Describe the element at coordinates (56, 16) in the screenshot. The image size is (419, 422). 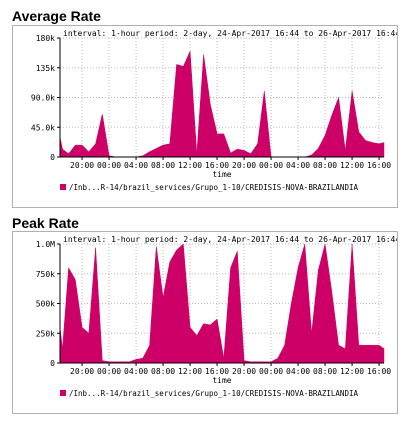
I see `average-rate-heading: Average Rate` at that location.